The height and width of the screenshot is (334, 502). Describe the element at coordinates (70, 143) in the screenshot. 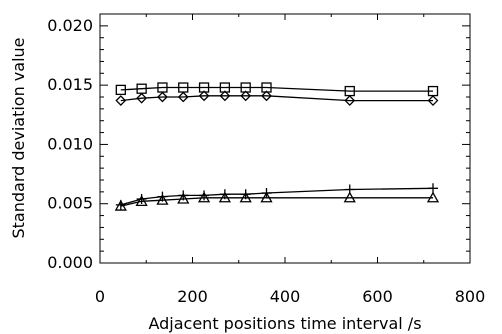

I see `y-tick-label: 0.010` at that location.